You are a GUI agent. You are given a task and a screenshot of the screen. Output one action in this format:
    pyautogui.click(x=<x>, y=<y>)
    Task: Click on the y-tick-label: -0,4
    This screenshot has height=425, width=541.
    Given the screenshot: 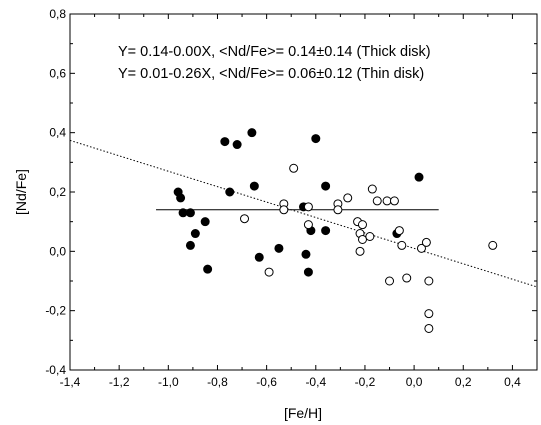 What is the action you would take?
    pyautogui.click(x=55, y=370)
    